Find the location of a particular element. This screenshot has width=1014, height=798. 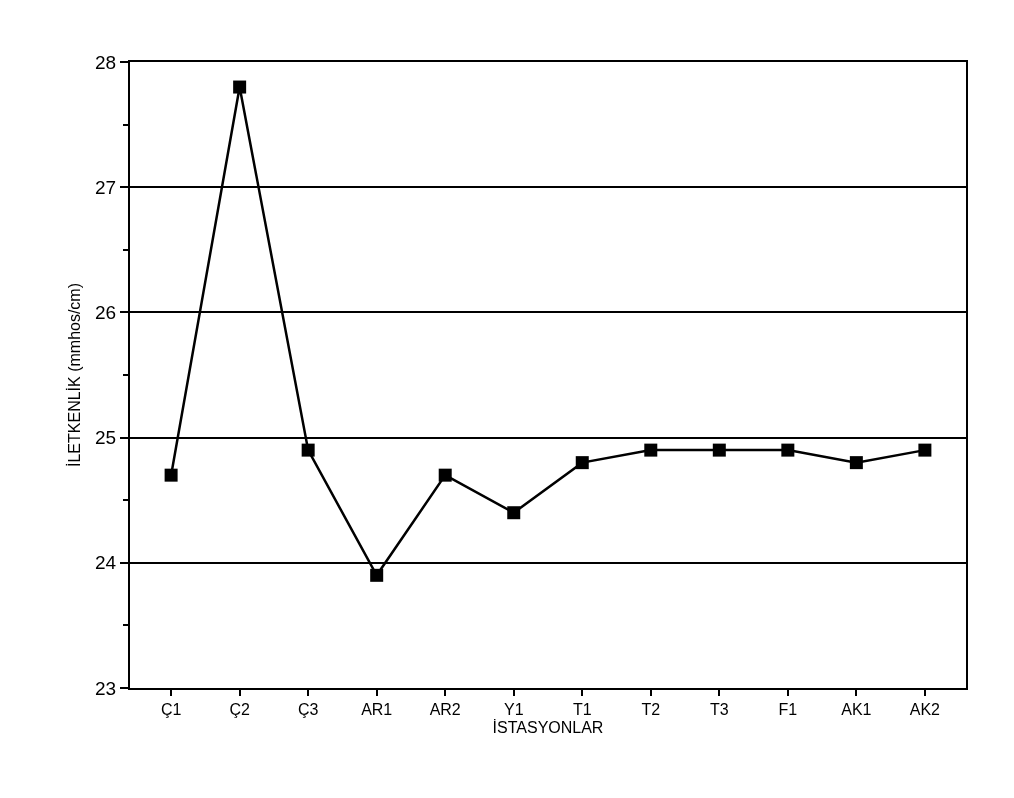

x-tick-label: T2 is located at coordinates (651, 710).